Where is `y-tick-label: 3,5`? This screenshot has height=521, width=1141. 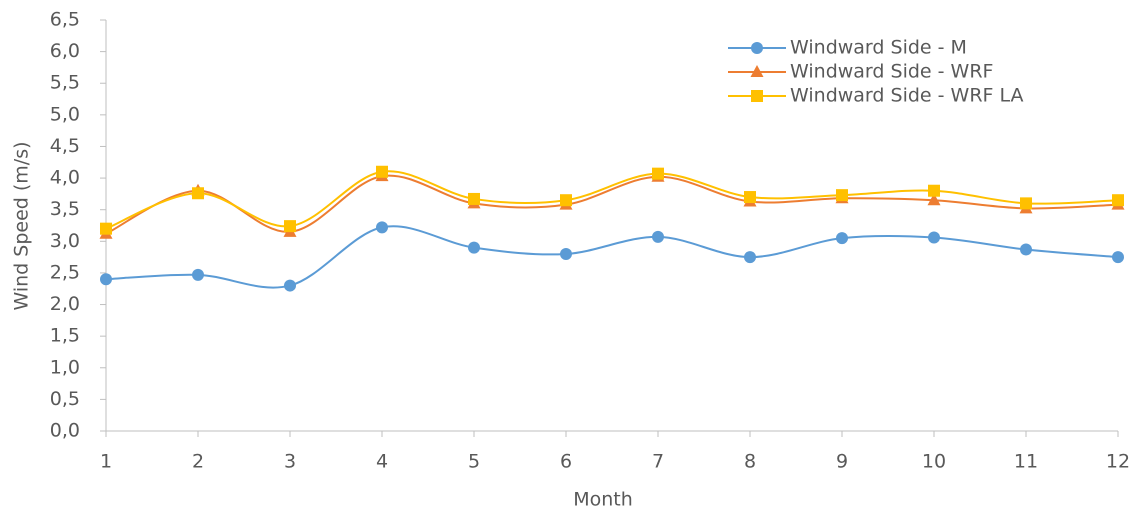
y-tick-label: 3,5 is located at coordinates (65, 209).